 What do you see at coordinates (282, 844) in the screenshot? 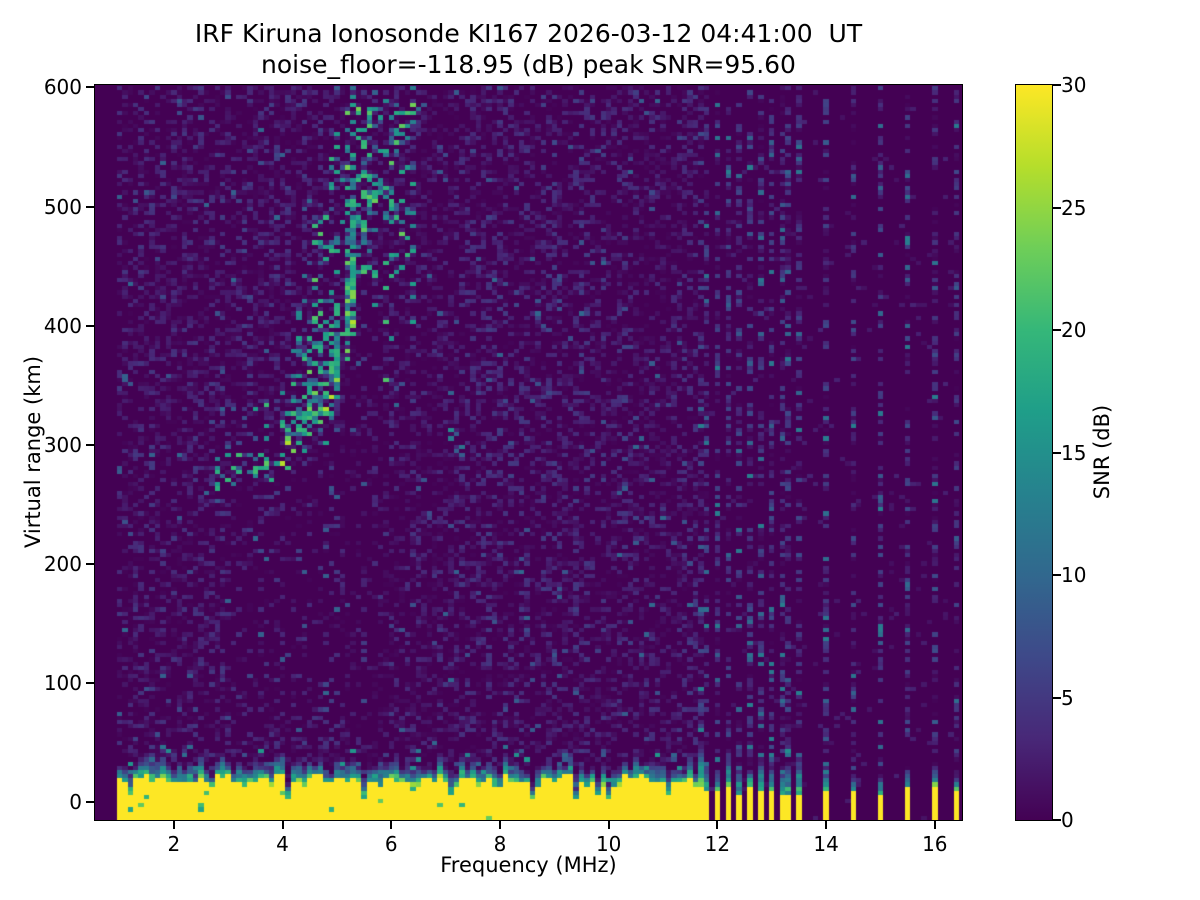
I see `x-tick-label: 4` at bounding box center [282, 844].